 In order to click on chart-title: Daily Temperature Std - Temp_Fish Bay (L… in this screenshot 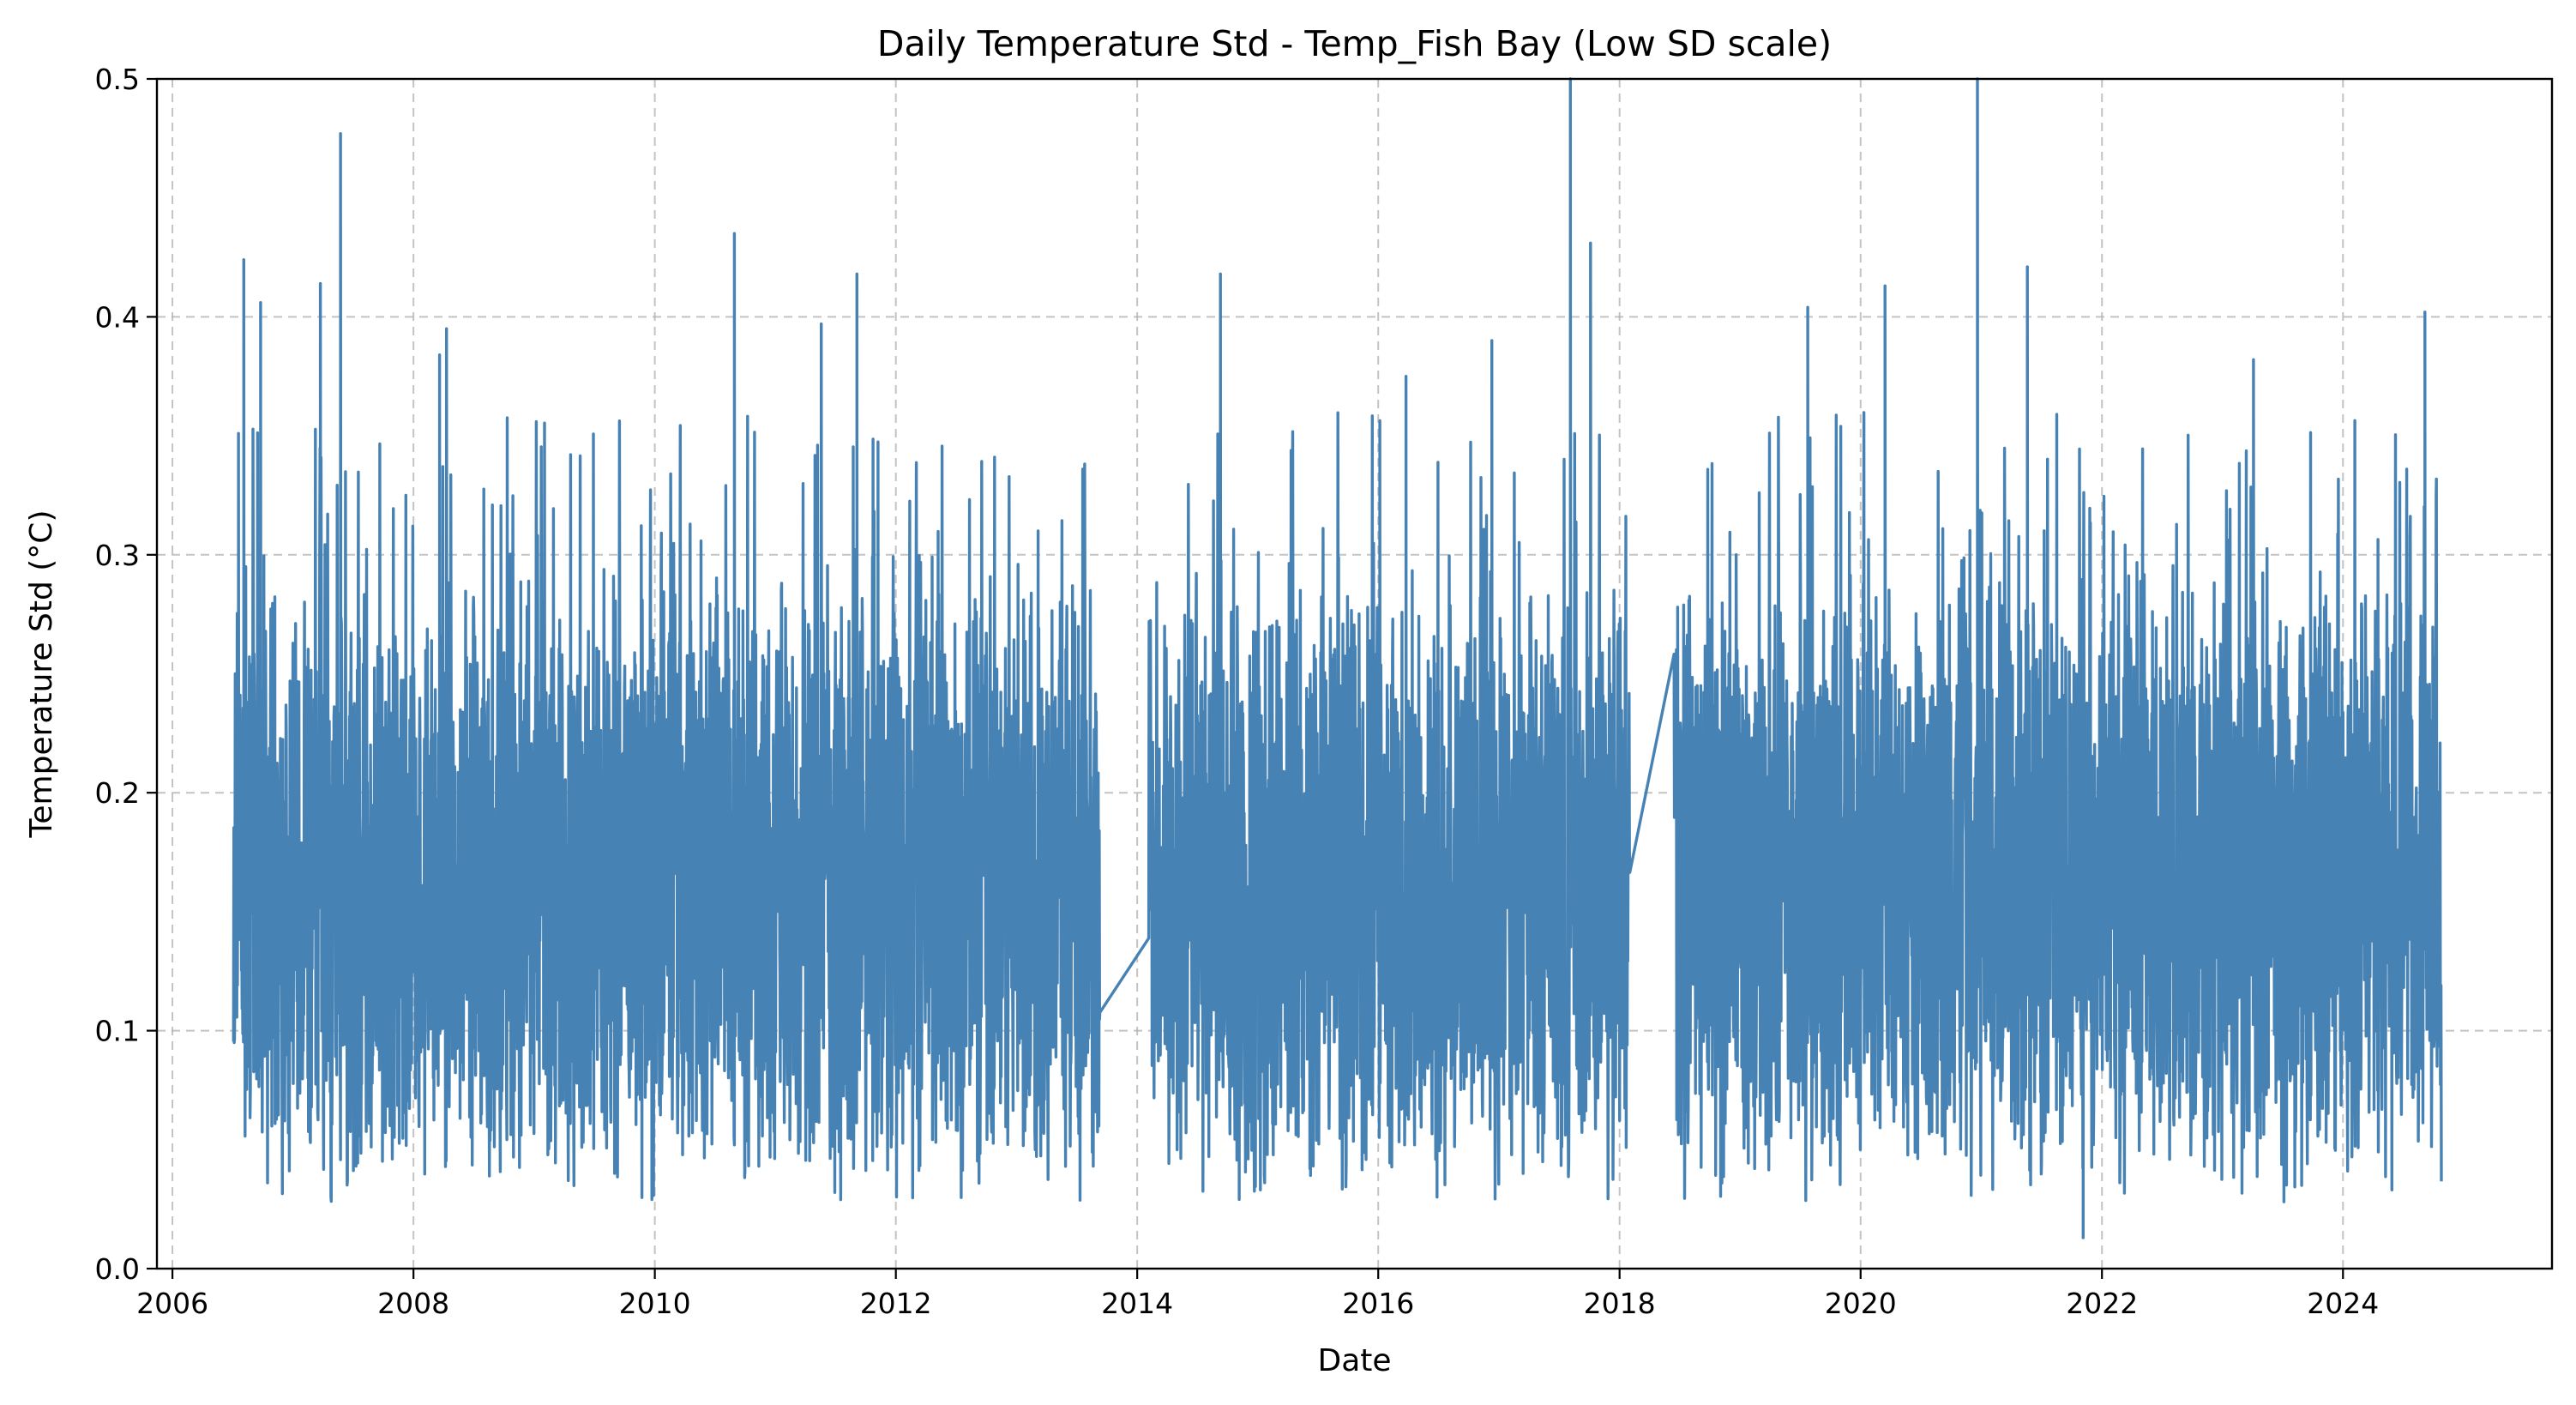, I will do `click(1354, 43)`.